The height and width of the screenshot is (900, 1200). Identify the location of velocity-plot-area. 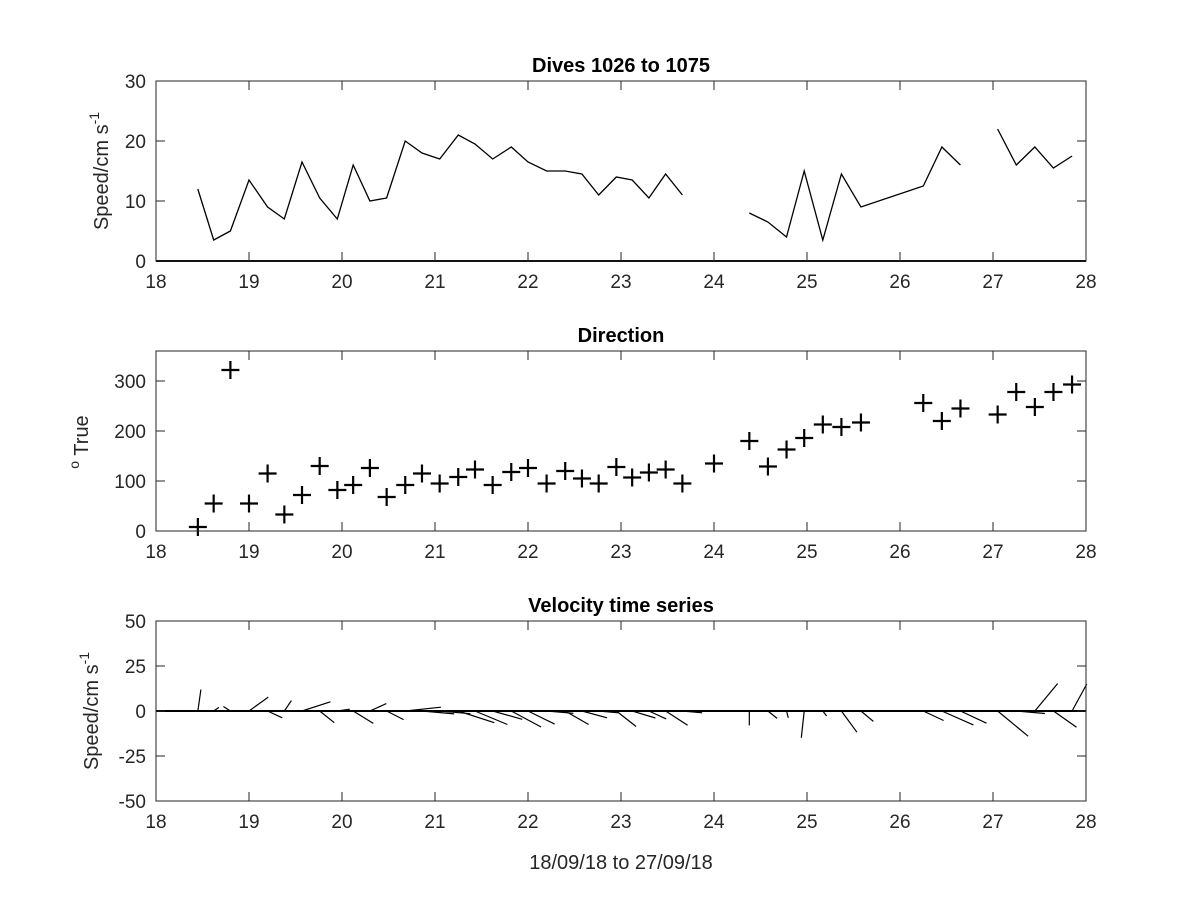
(622, 710).